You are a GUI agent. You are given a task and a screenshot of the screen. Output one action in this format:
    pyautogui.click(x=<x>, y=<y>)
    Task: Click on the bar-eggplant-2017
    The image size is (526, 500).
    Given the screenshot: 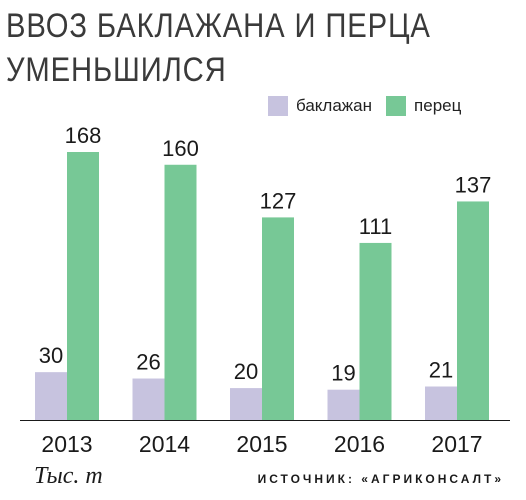 What is the action you would take?
    pyautogui.click(x=441, y=403)
    